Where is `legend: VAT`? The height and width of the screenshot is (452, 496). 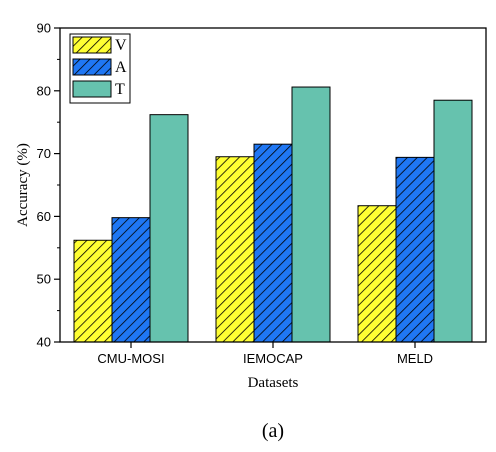 legend: VAT is located at coordinates (100, 68).